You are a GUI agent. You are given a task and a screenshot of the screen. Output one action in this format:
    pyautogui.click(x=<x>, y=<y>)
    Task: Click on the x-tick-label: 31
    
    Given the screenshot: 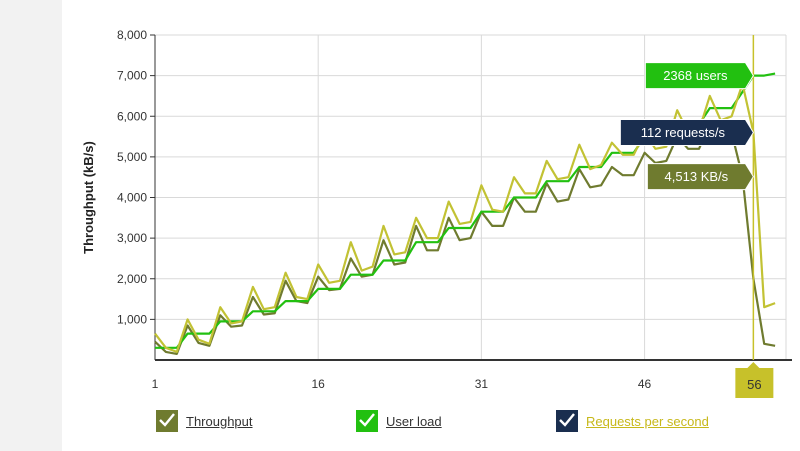 What is the action you would take?
    pyautogui.click(x=482, y=384)
    